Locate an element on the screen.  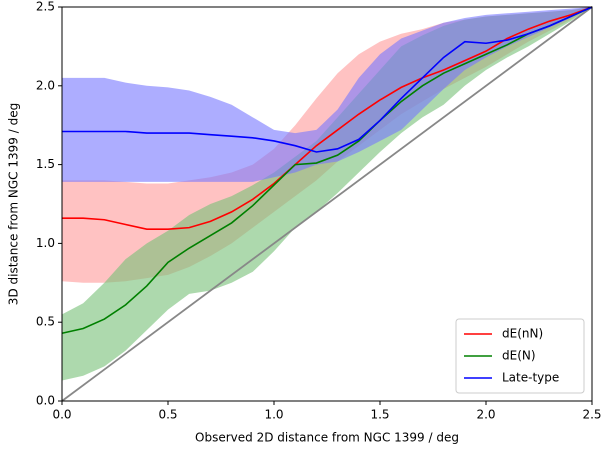
legend-label: Late-type is located at coordinates (530, 378).